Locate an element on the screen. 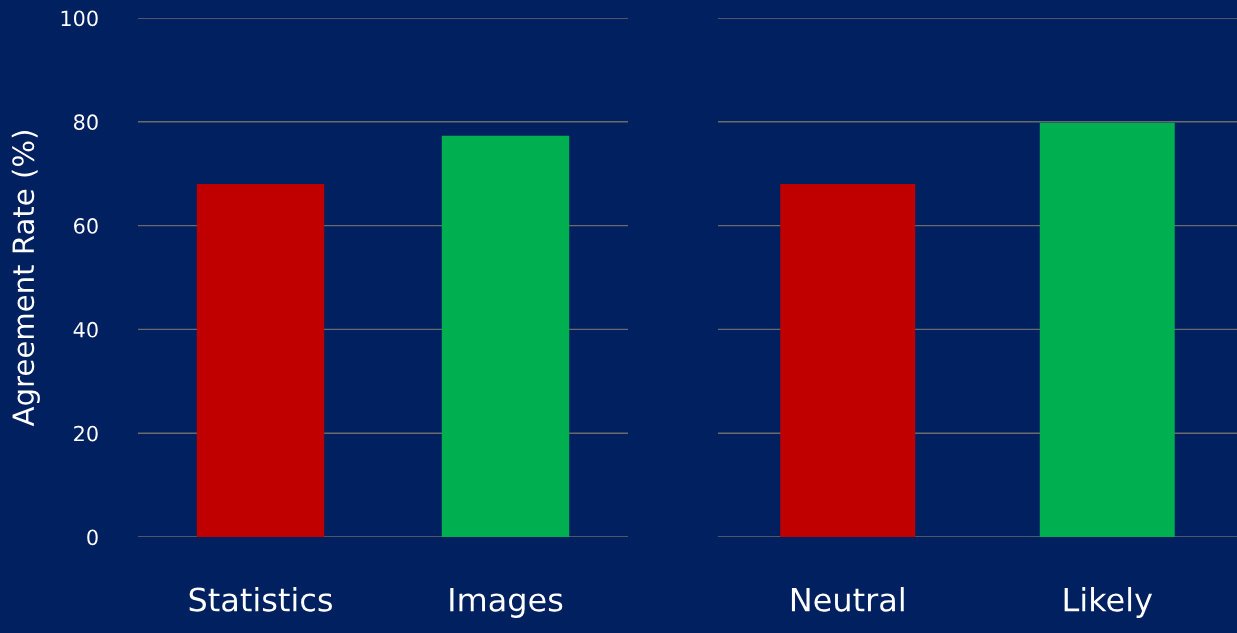 This screenshot has height=633, width=1237. y-tick-label: 80 is located at coordinates (86, 122).